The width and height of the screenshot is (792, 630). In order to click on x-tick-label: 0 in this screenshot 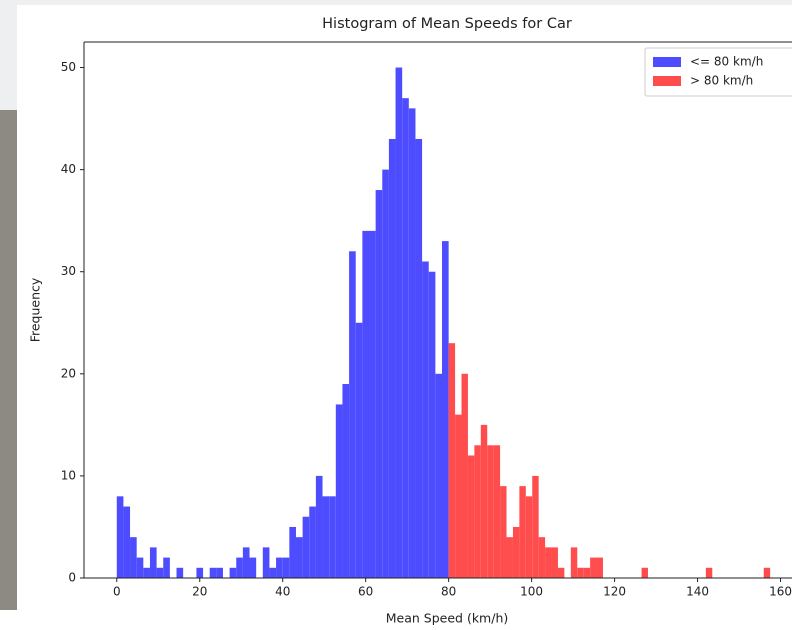, I will do `click(117, 592)`.